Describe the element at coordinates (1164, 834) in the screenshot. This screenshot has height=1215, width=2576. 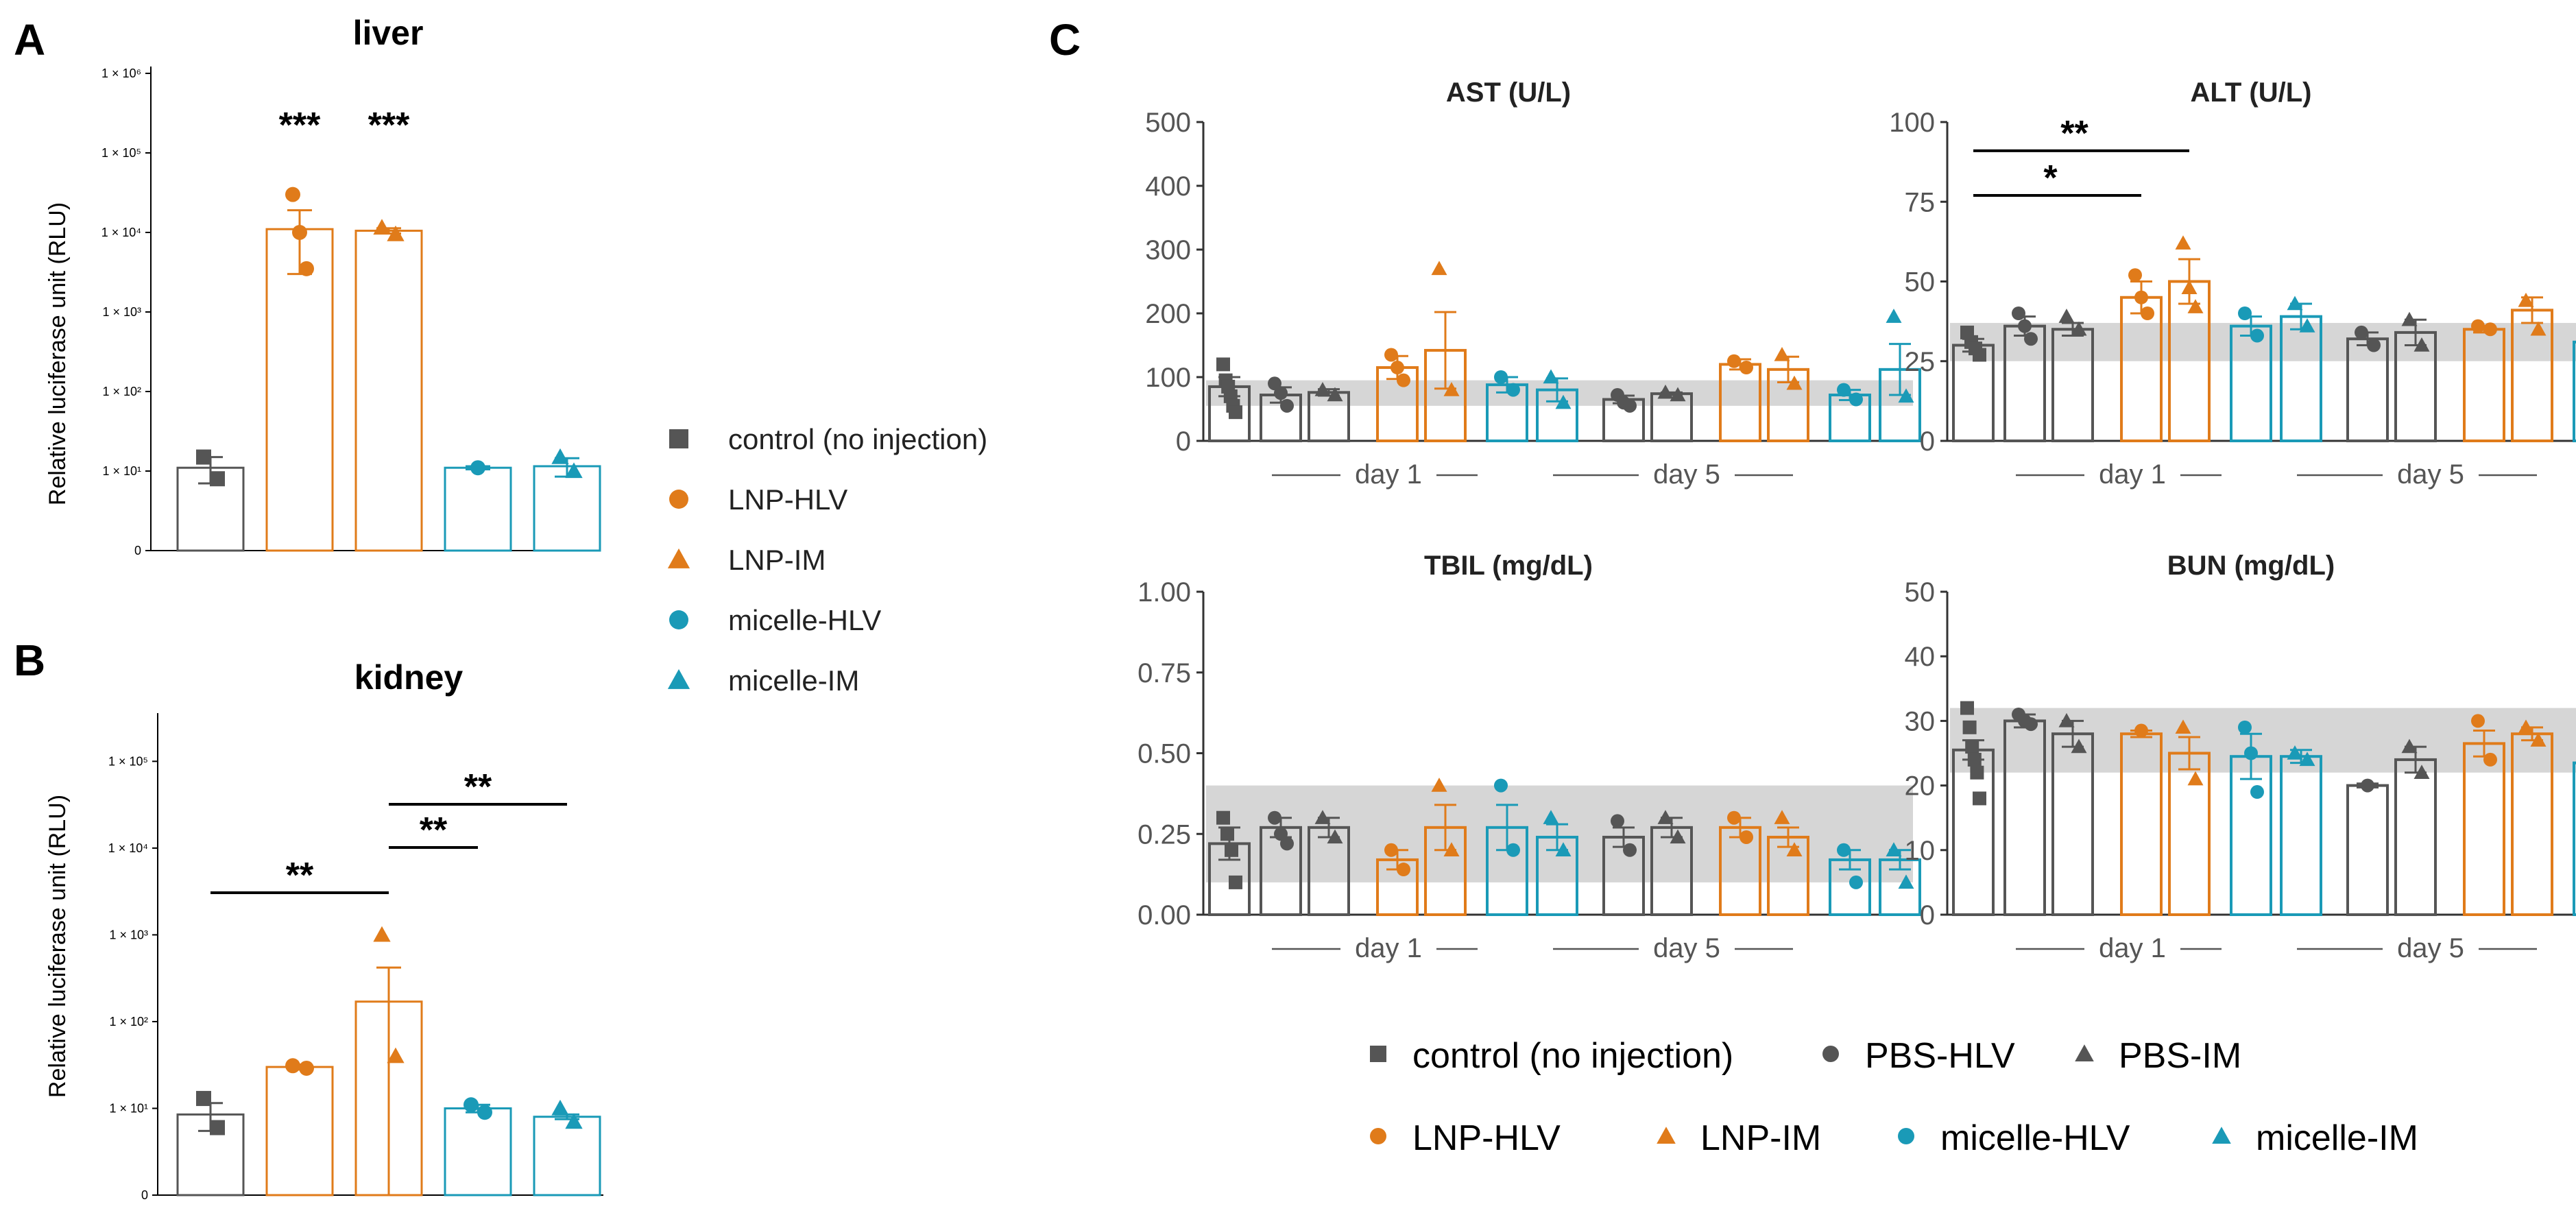
I see `y-tick-label: 0.25` at that location.